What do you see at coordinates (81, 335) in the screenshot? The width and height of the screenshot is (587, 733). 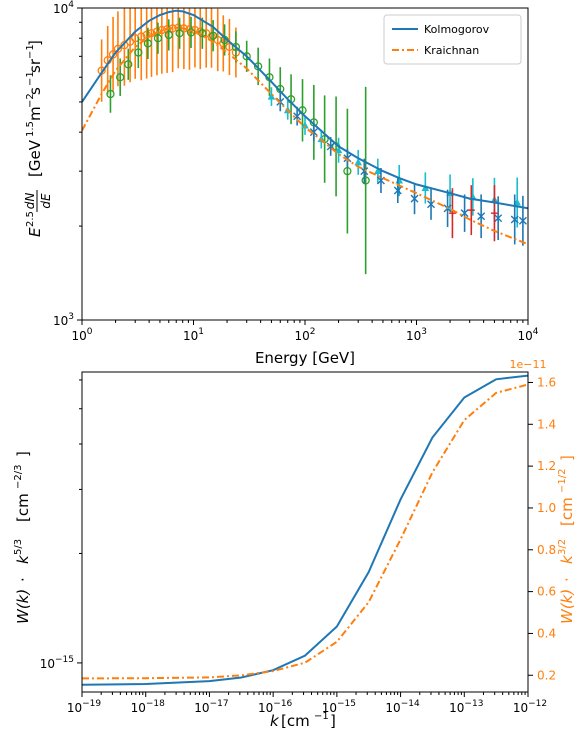 I see `x-tick-label: 10⁰` at bounding box center [81, 335].